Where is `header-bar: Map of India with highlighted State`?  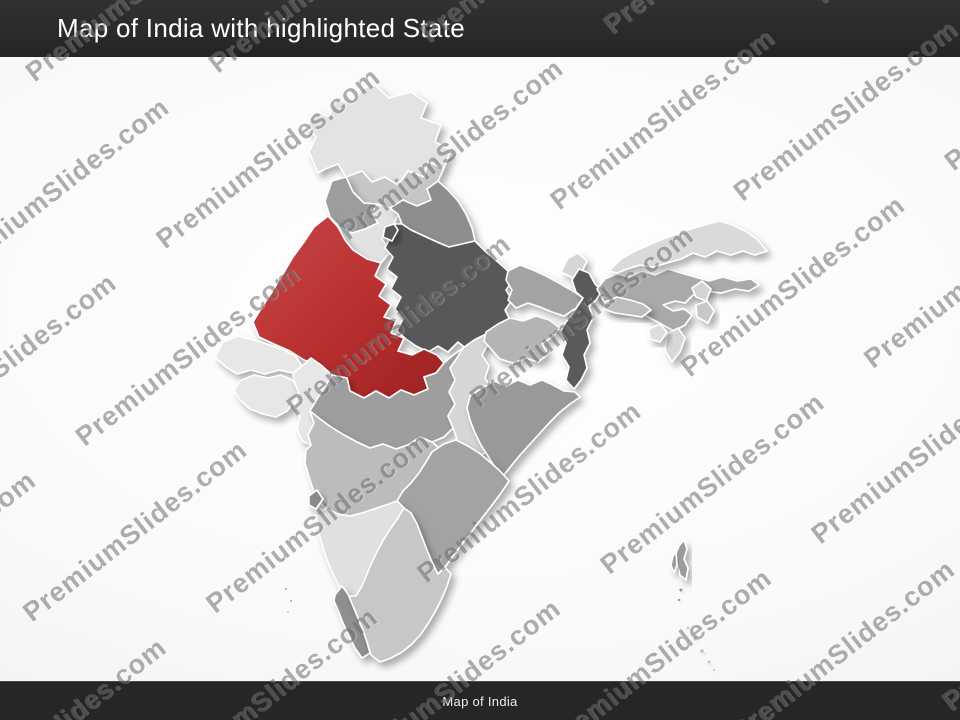 header-bar: Map of India with highlighted State is located at coordinates (480, 28).